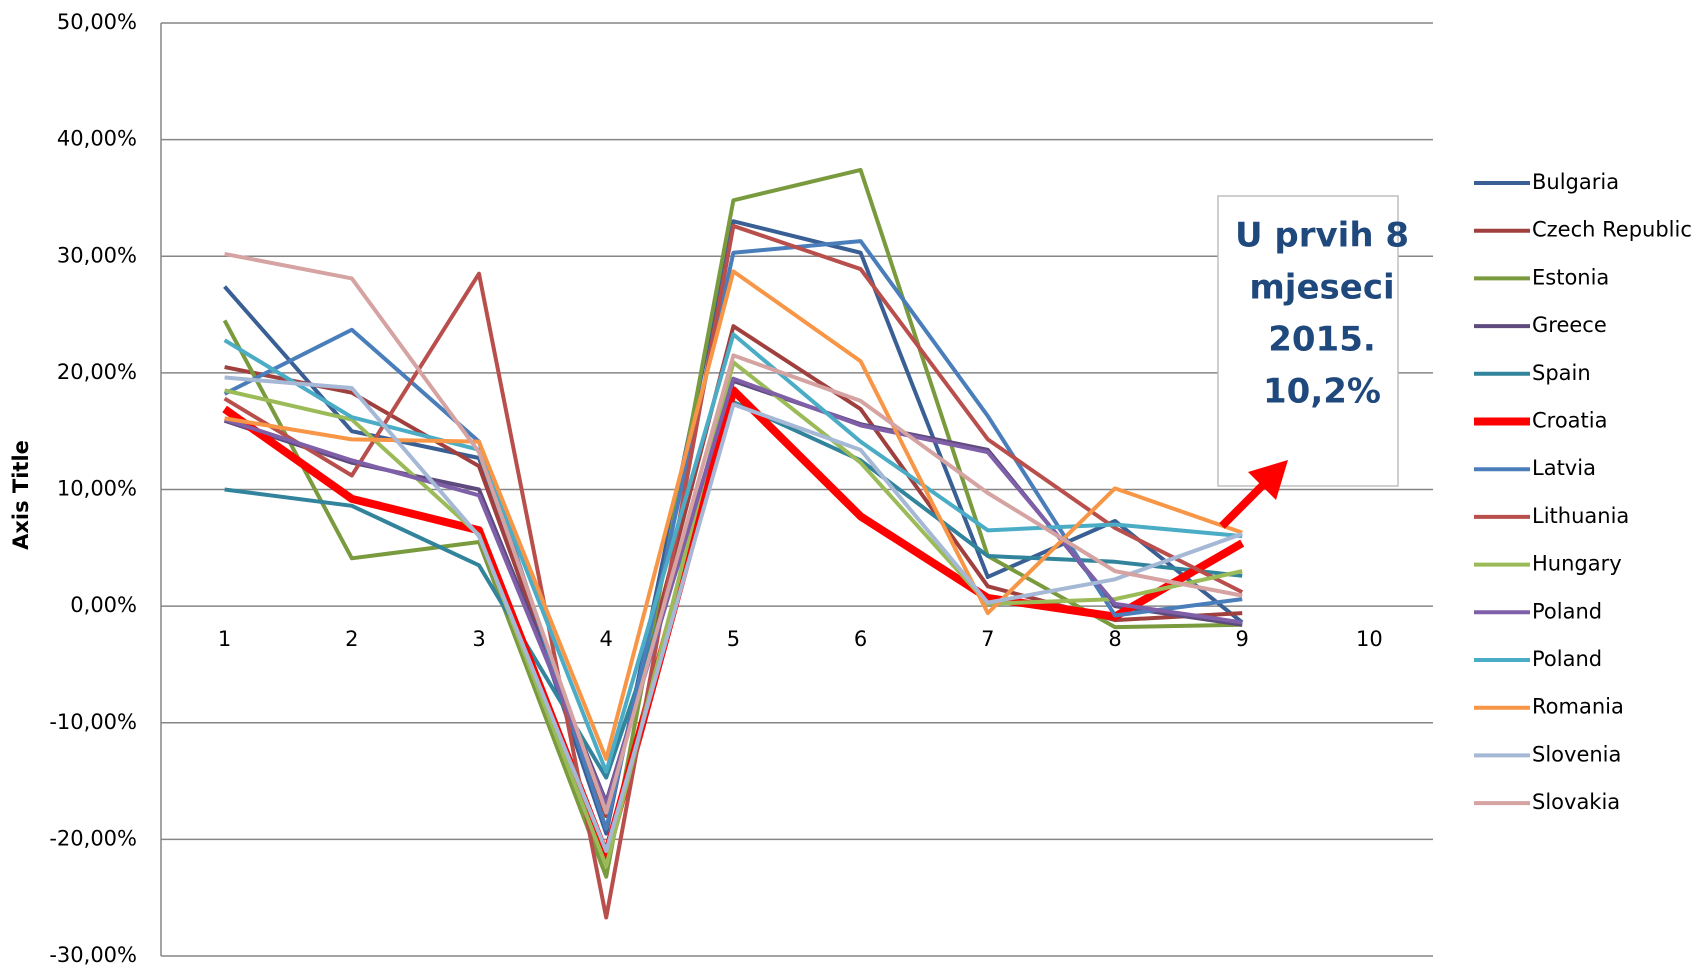  Describe the element at coordinates (987, 639) in the screenshot. I see `x-tick-label: 7` at that location.